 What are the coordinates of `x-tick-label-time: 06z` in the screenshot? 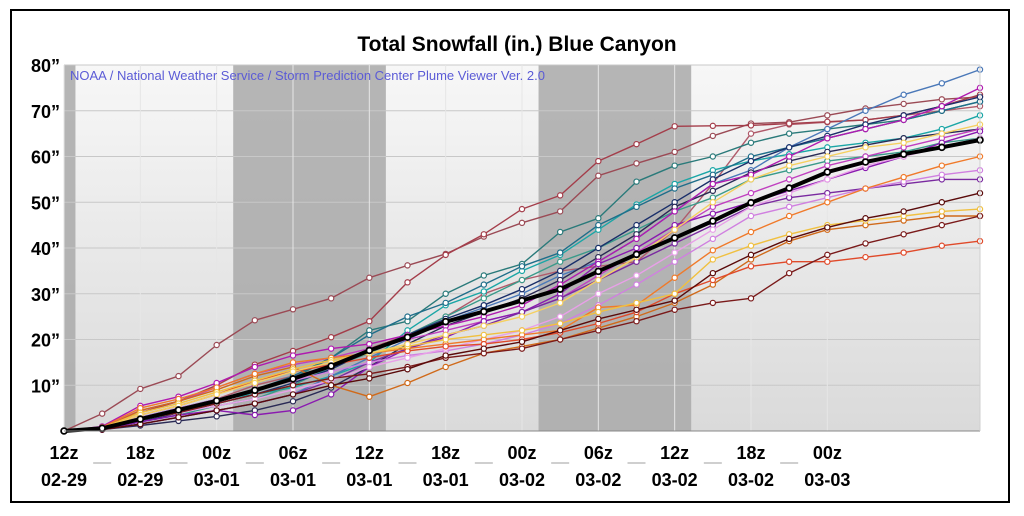 It's located at (292, 453).